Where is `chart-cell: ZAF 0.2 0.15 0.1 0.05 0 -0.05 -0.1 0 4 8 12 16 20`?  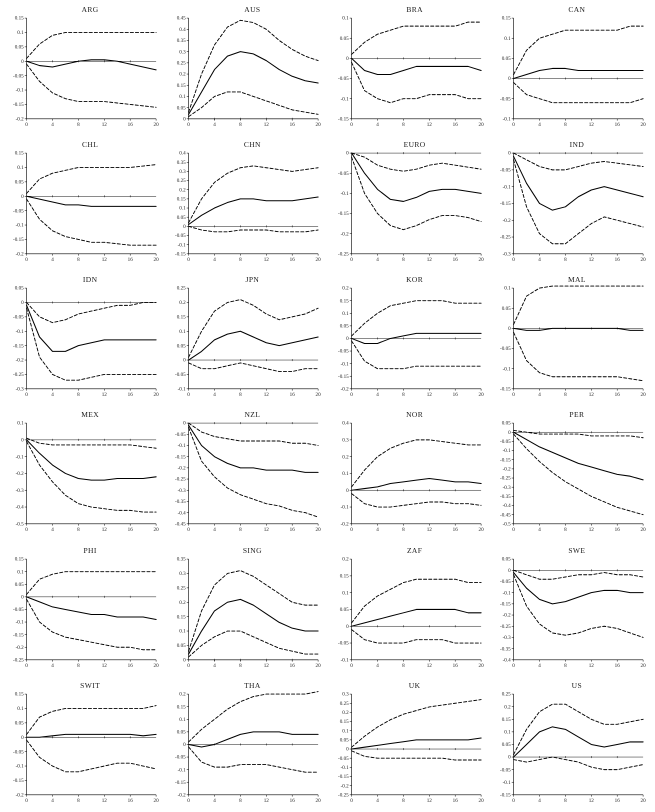 chart-cell: ZAF 0.2 0.15 0.1 0.05 0 -0.05 -0.1 0 4 8 12 16 20 is located at coordinates (408, 608).